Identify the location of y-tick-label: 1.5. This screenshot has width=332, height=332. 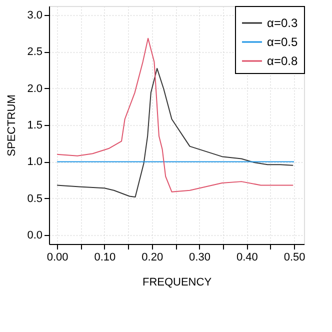
(34, 126).